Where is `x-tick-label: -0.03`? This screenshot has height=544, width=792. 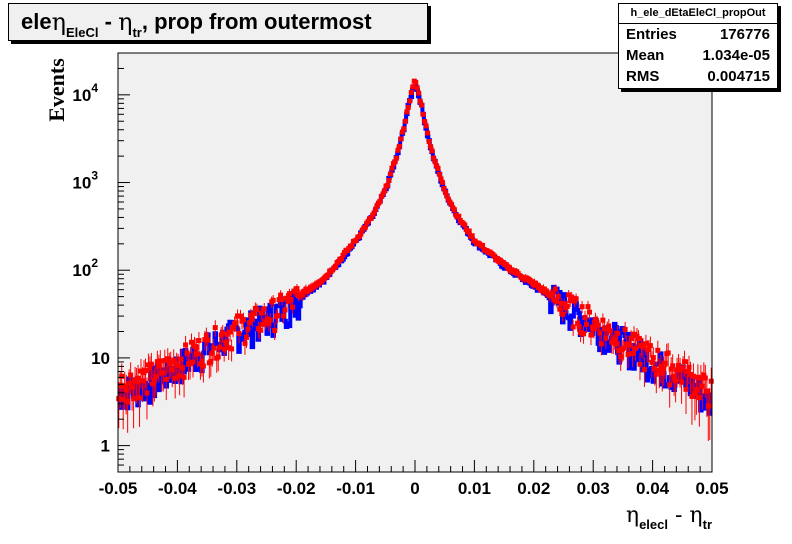 x-tick-label: -0.03 is located at coordinates (236, 488).